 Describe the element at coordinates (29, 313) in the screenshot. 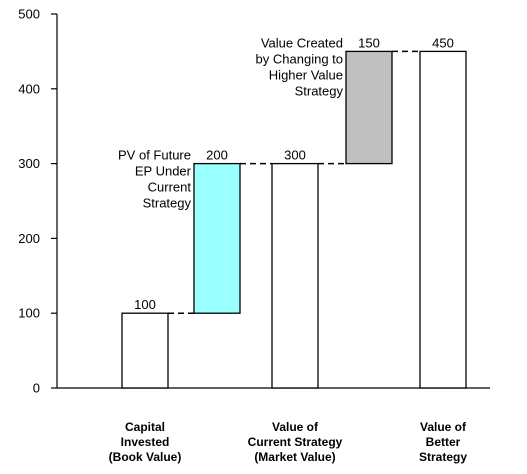

I see `y-tick-label: 100` at that location.